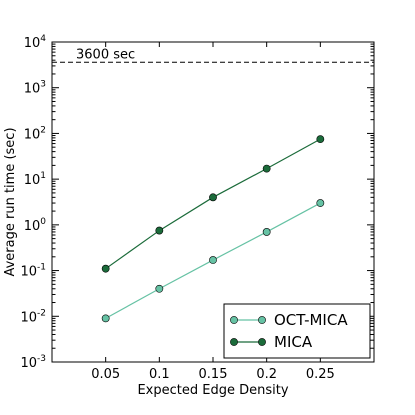 The height and width of the screenshot is (415, 415). Describe the element at coordinates (266, 374) in the screenshot. I see `x-tick-label: 0.2` at that location.